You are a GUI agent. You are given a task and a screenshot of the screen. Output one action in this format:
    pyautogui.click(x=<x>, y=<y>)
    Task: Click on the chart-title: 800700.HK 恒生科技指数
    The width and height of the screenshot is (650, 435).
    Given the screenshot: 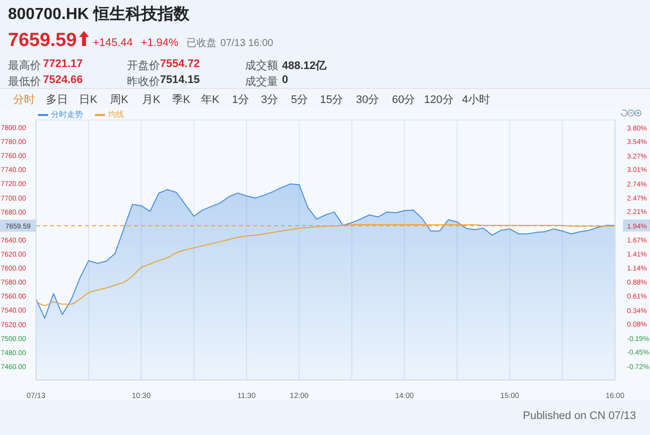 What is the action you would take?
    pyautogui.click(x=99, y=14)
    